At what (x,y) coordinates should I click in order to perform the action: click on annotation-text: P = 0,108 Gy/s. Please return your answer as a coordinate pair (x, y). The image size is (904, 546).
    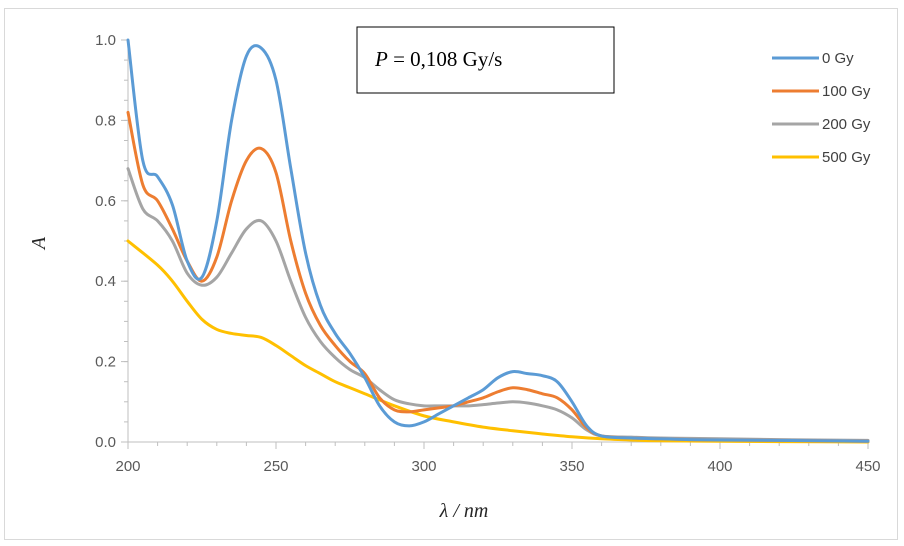
    Looking at the image, I should click on (438, 59).